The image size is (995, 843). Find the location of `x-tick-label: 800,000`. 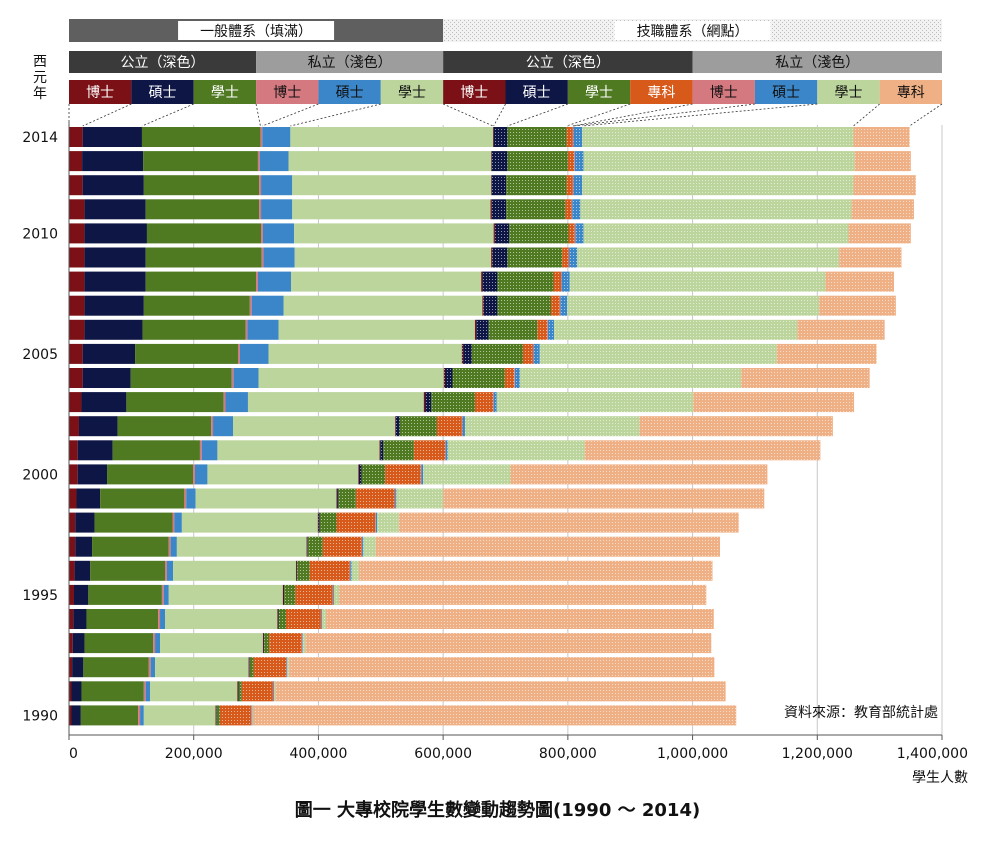

x-tick-label: 800,000 is located at coordinates (568, 754).